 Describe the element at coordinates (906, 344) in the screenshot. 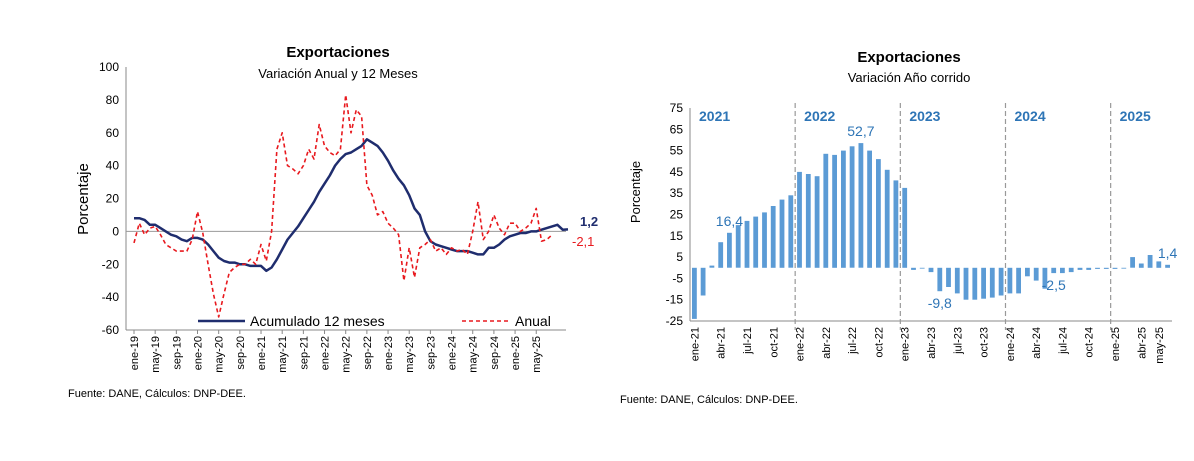

I see `x-tick-label: ene-23` at that location.